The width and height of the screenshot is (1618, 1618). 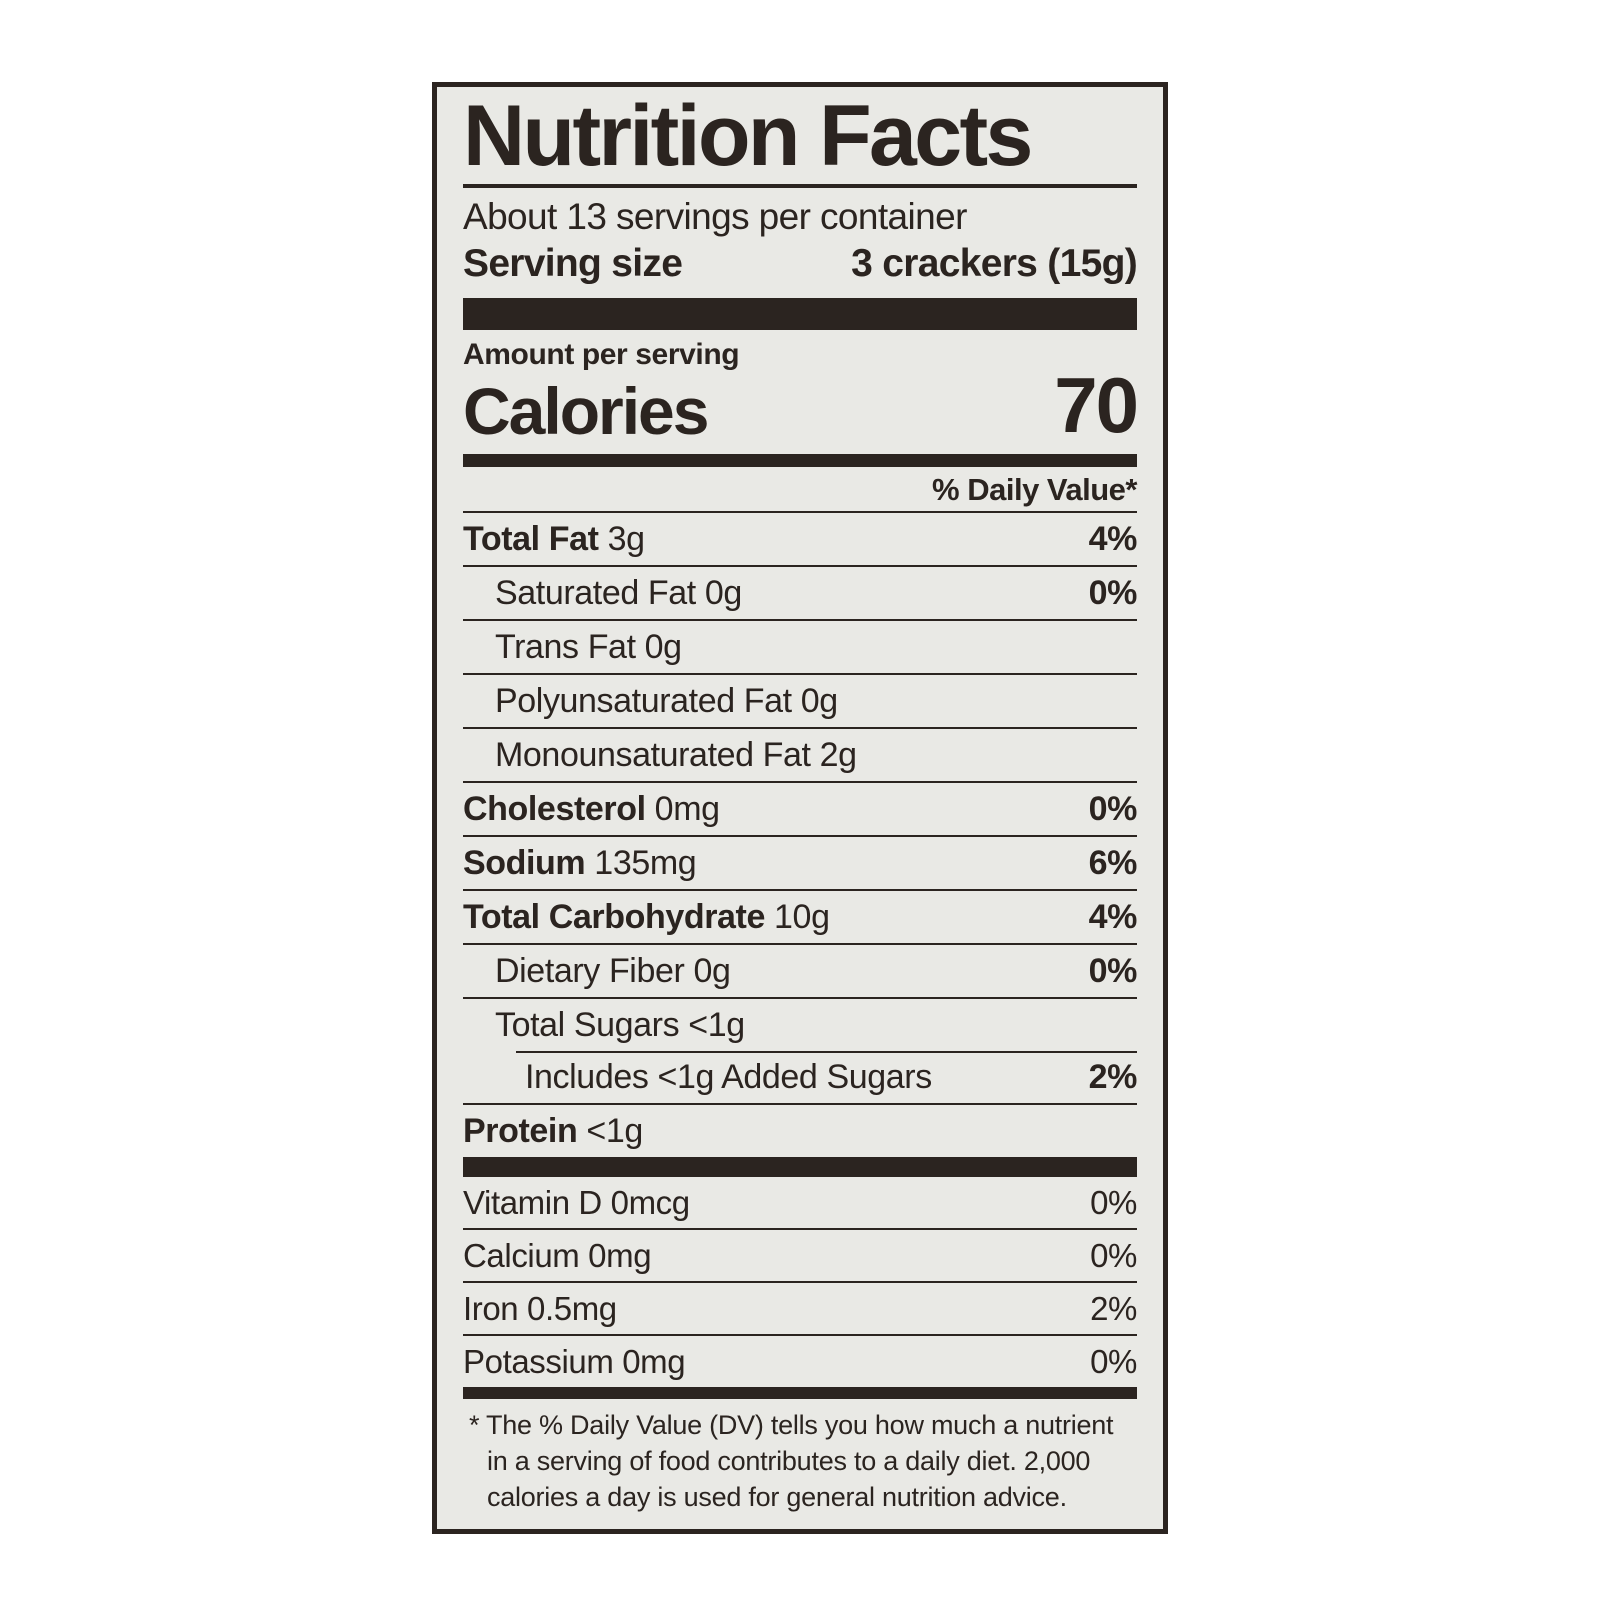 I want to click on table-row-added-sugars: Includes <1g Added Sugars 2%, so click(x=800, y=1077).